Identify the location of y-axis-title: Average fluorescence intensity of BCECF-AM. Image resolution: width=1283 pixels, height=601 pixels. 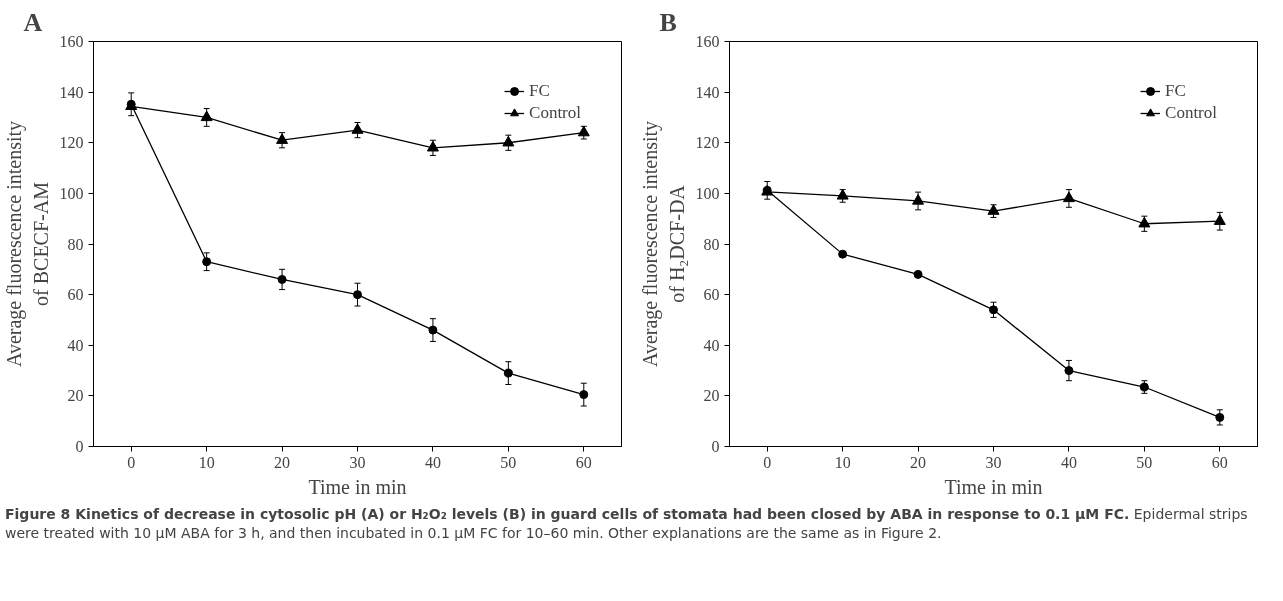
(27, 244).